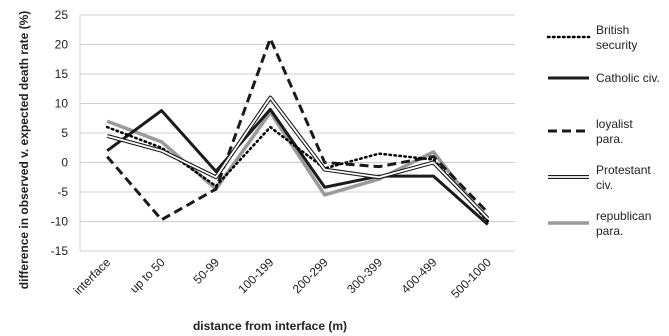  What do you see at coordinates (623, 223) in the screenshot?
I see `legend-label: republican para.` at bounding box center [623, 223].